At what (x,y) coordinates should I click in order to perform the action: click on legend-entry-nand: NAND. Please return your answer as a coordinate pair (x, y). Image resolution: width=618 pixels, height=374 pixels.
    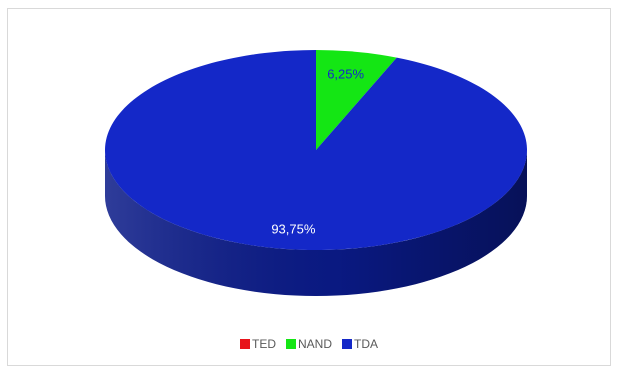
    Looking at the image, I should click on (308, 344).